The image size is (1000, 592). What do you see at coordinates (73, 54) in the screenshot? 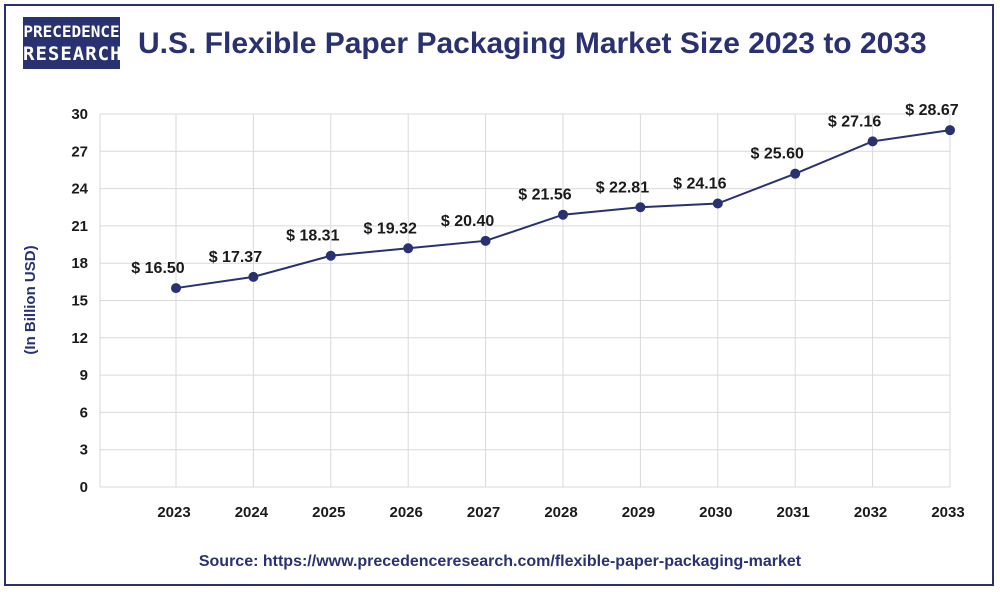
I see `logo-line-2: RESEARCH` at bounding box center [73, 54].